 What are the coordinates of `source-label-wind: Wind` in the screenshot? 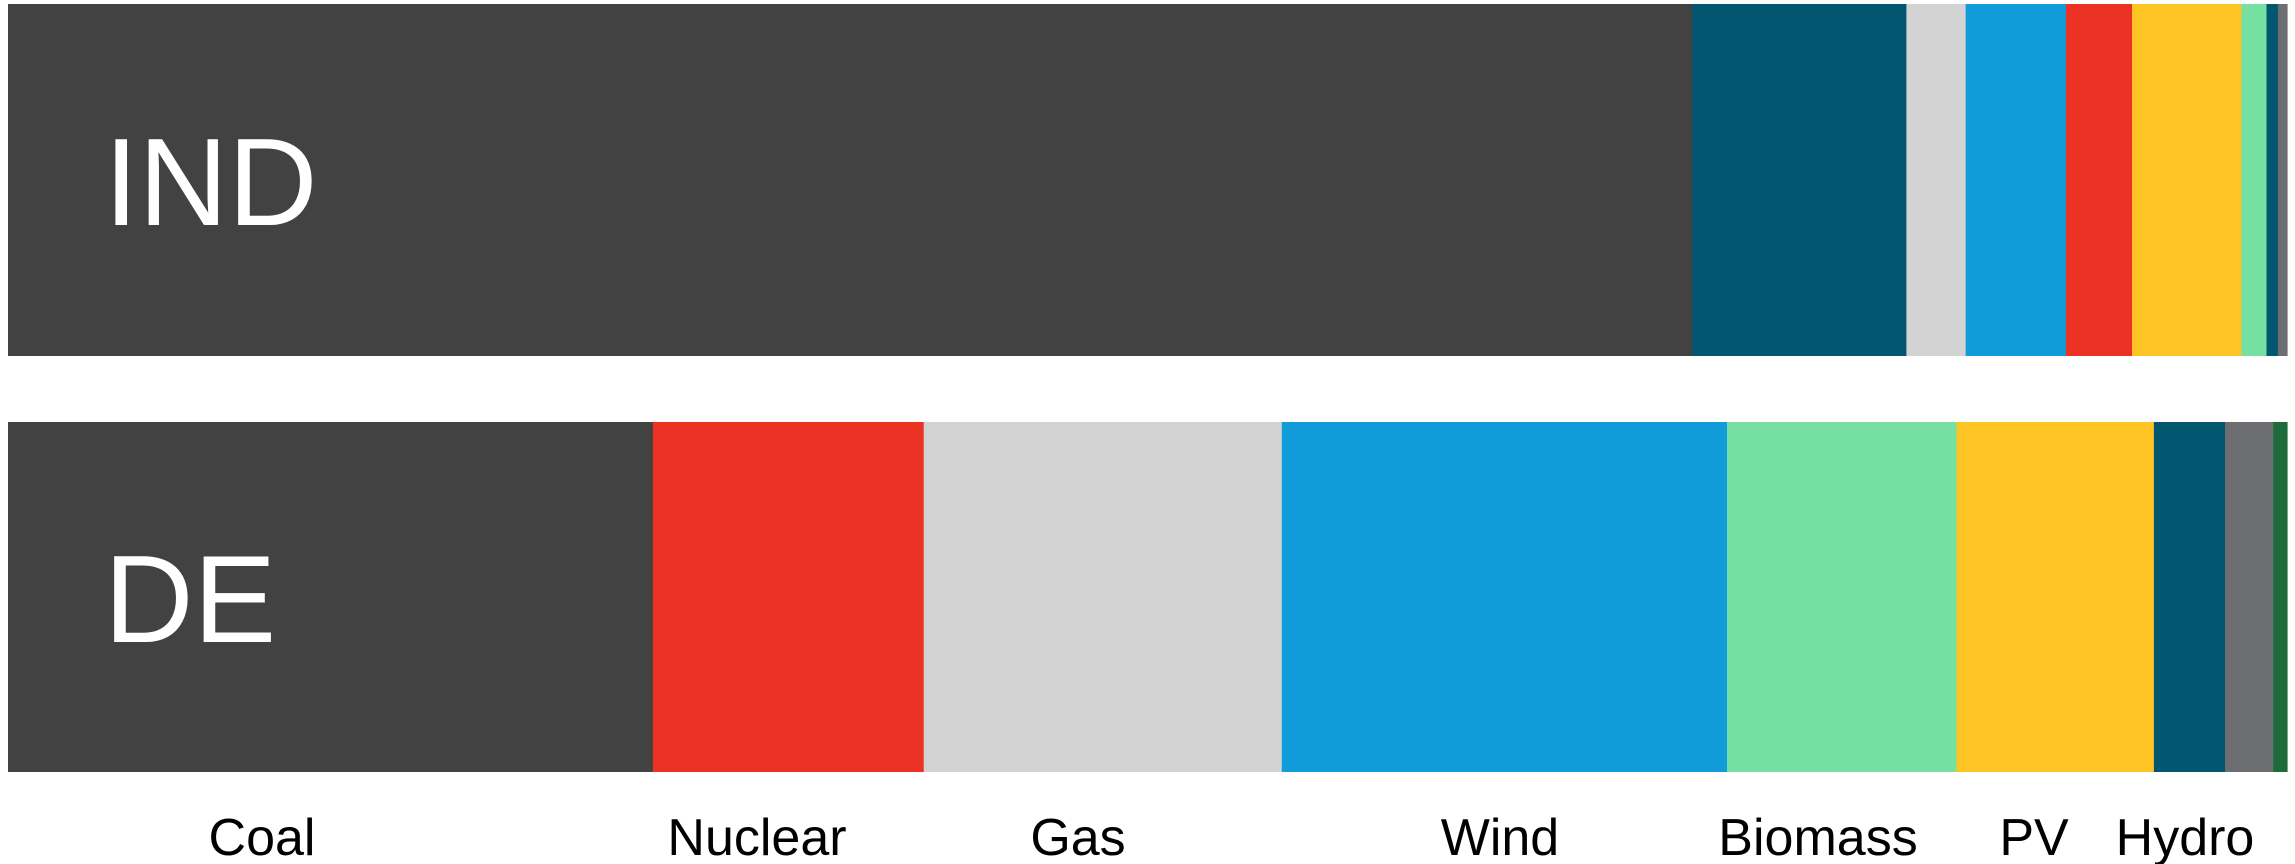 It's located at (1500, 836).